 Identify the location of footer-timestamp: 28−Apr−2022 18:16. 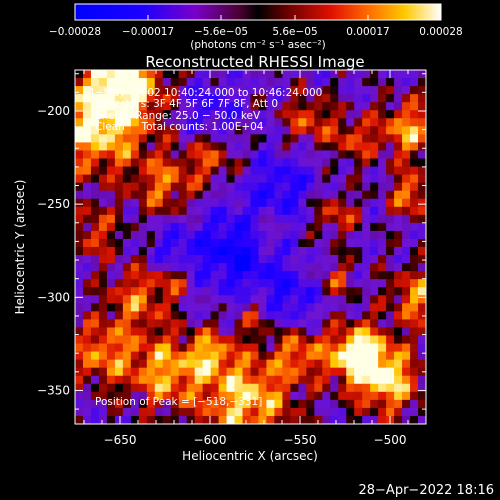
(426, 490).